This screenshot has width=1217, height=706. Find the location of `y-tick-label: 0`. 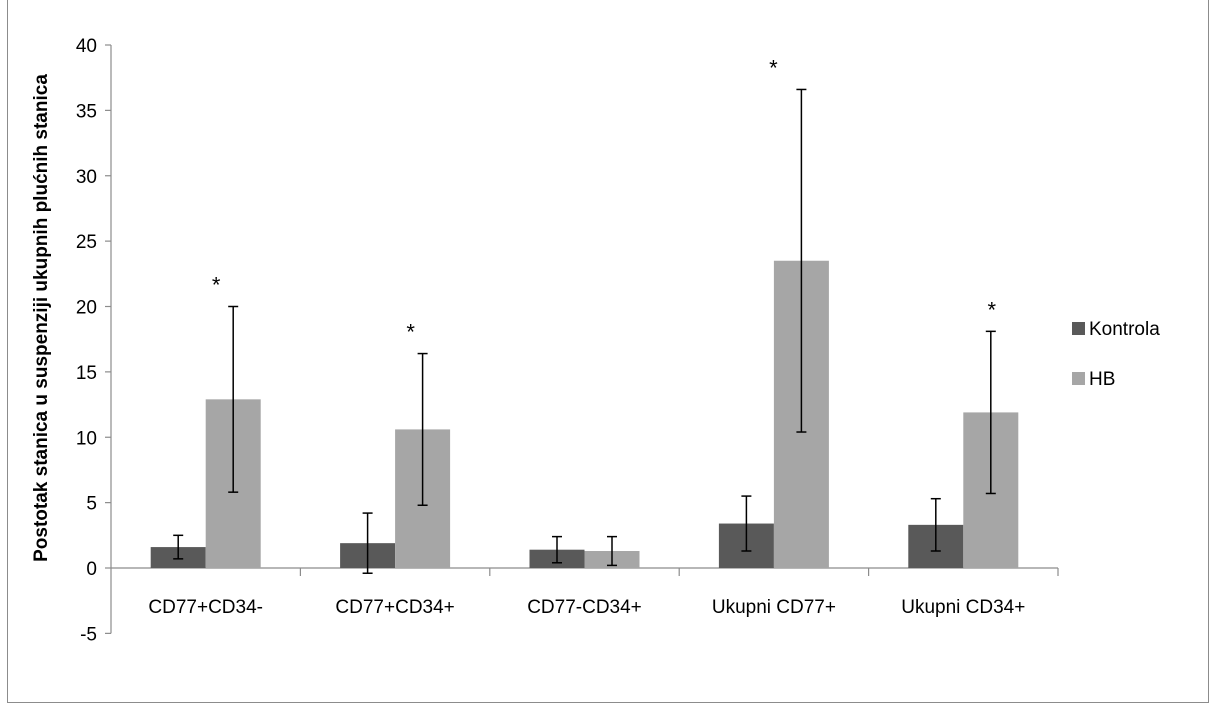

y-tick-label: 0 is located at coordinates (91, 569).